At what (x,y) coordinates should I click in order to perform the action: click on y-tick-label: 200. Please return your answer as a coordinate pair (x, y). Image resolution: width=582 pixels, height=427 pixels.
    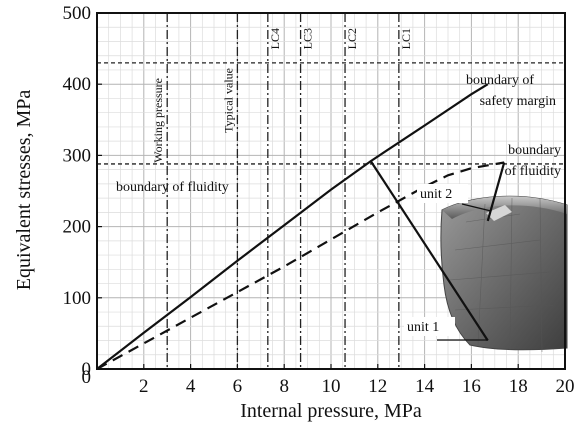
    Looking at the image, I should click on (77, 227).